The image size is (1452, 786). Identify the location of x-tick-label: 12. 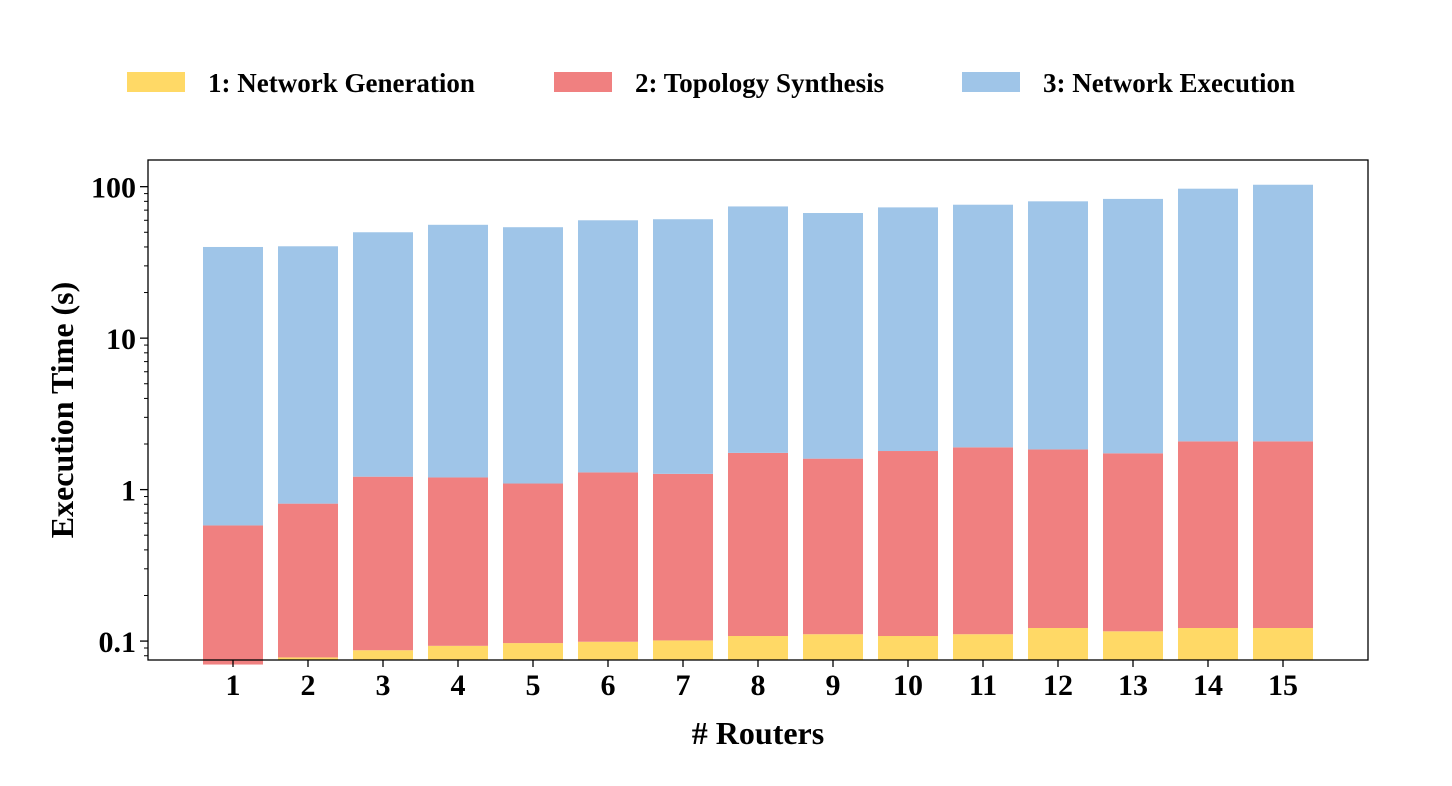
(1058, 685).